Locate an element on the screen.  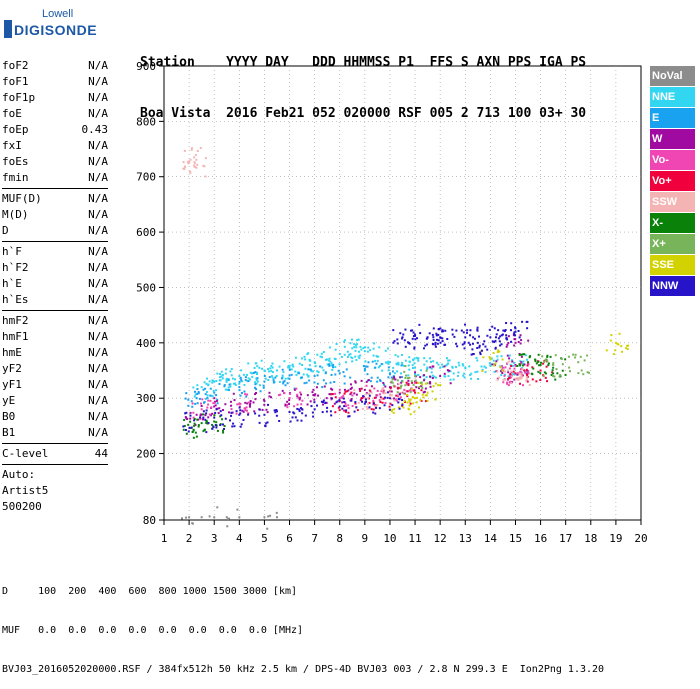
legend: NoVal NNE E W Vo- Vo+ SSW X- X+ SSE NNW is located at coordinates (672, 181).